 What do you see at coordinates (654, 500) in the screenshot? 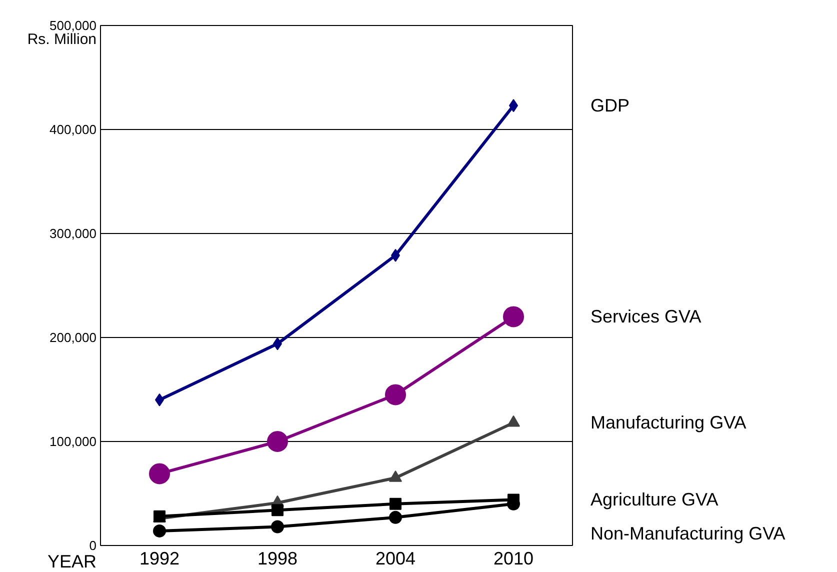
I see `text: Agriculture GVA` at bounding box center [654, 500].